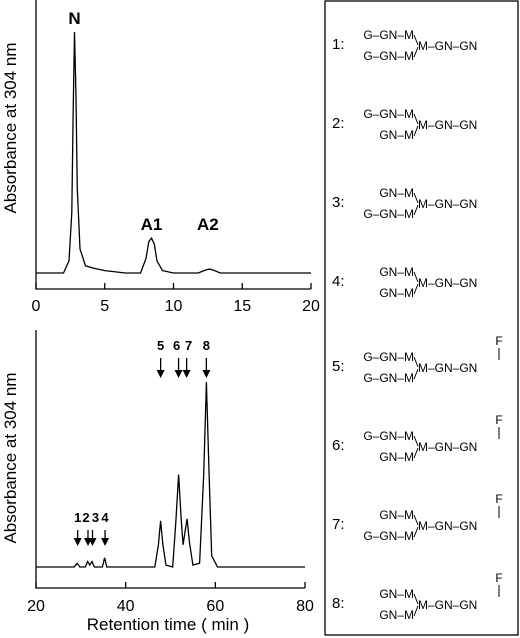  Describe the element at coordinates (104, 306) in the screenshot. I see `top-x-tick-label: 5` at that location.